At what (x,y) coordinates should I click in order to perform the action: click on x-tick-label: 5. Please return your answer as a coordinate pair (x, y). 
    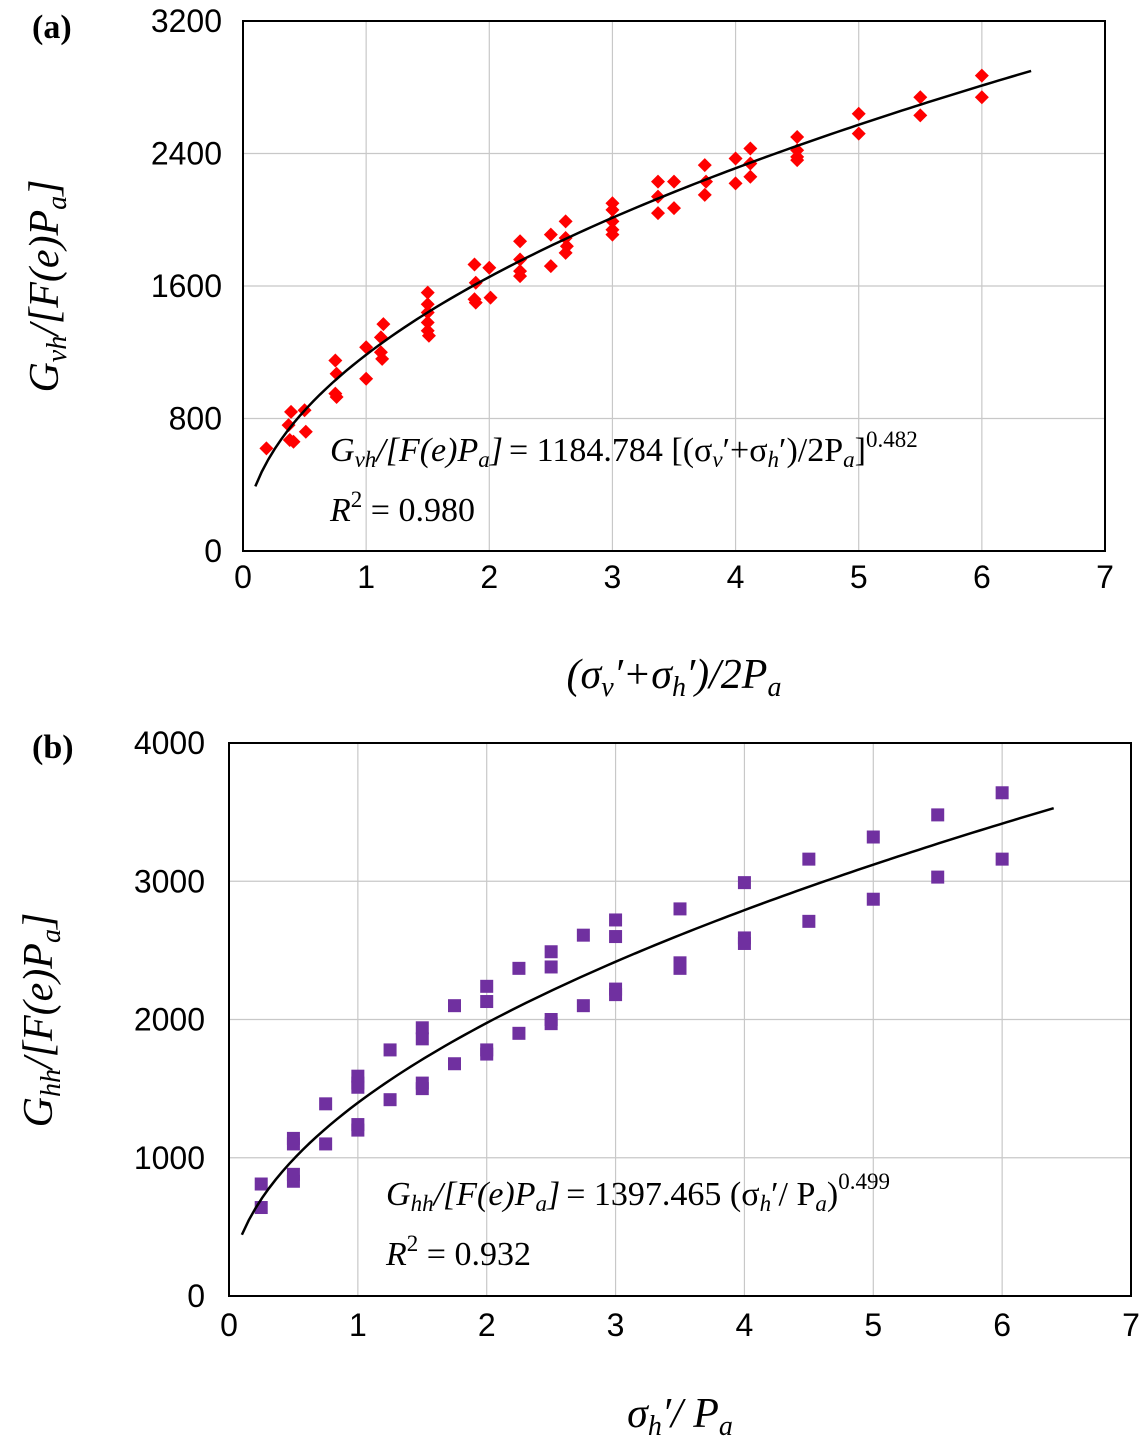
    Looking at the image, I should click on (873, 1325).